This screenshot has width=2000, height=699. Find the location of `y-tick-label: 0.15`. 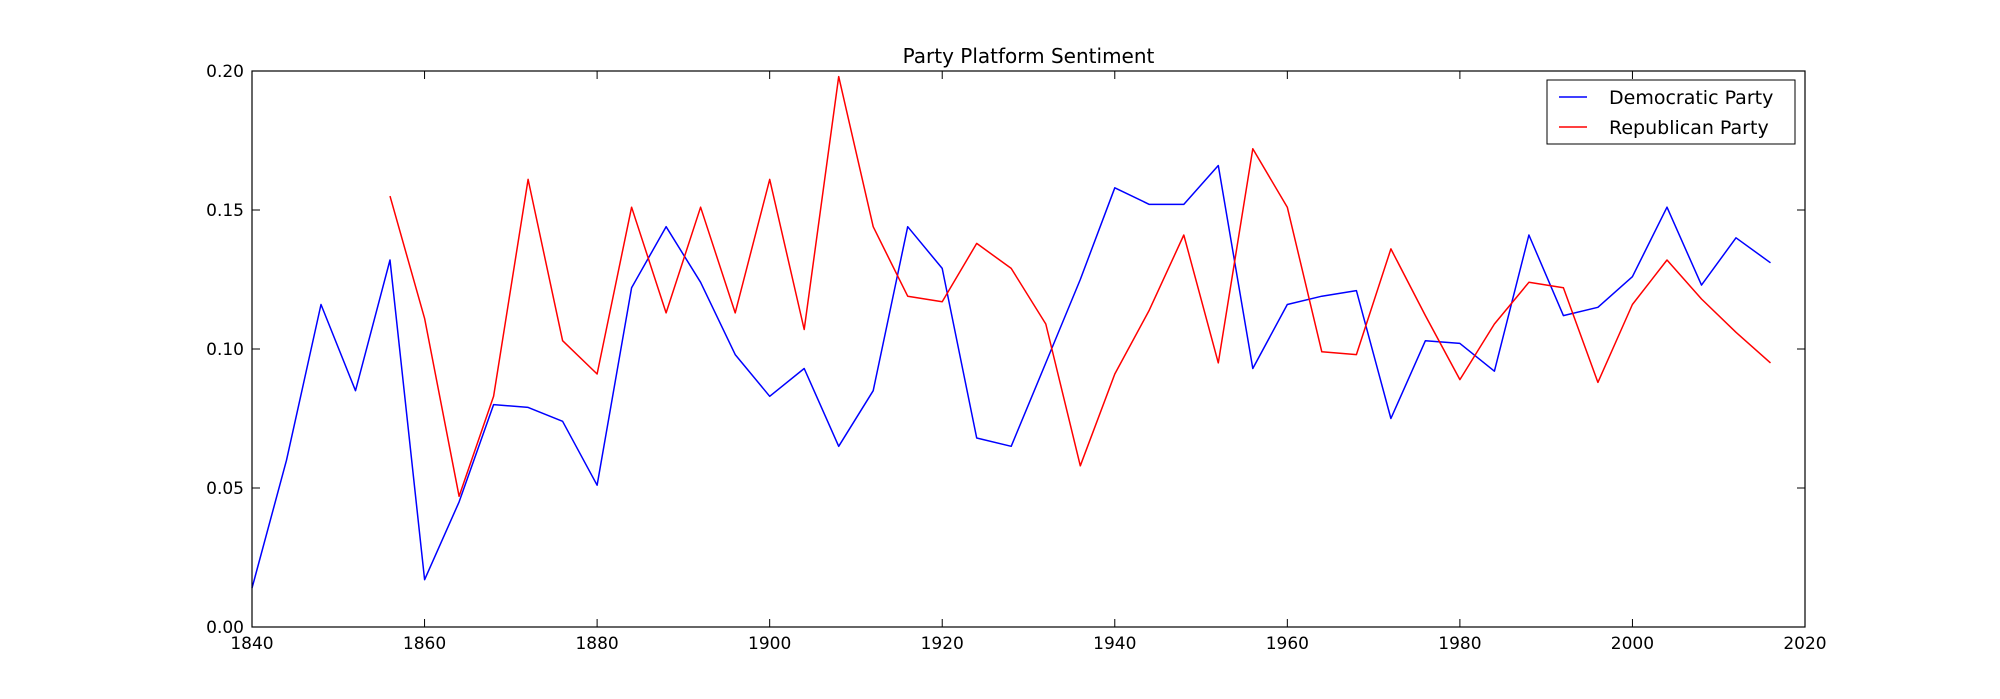

y-tick-label: 0.15 is located at coordinates (225, 211).